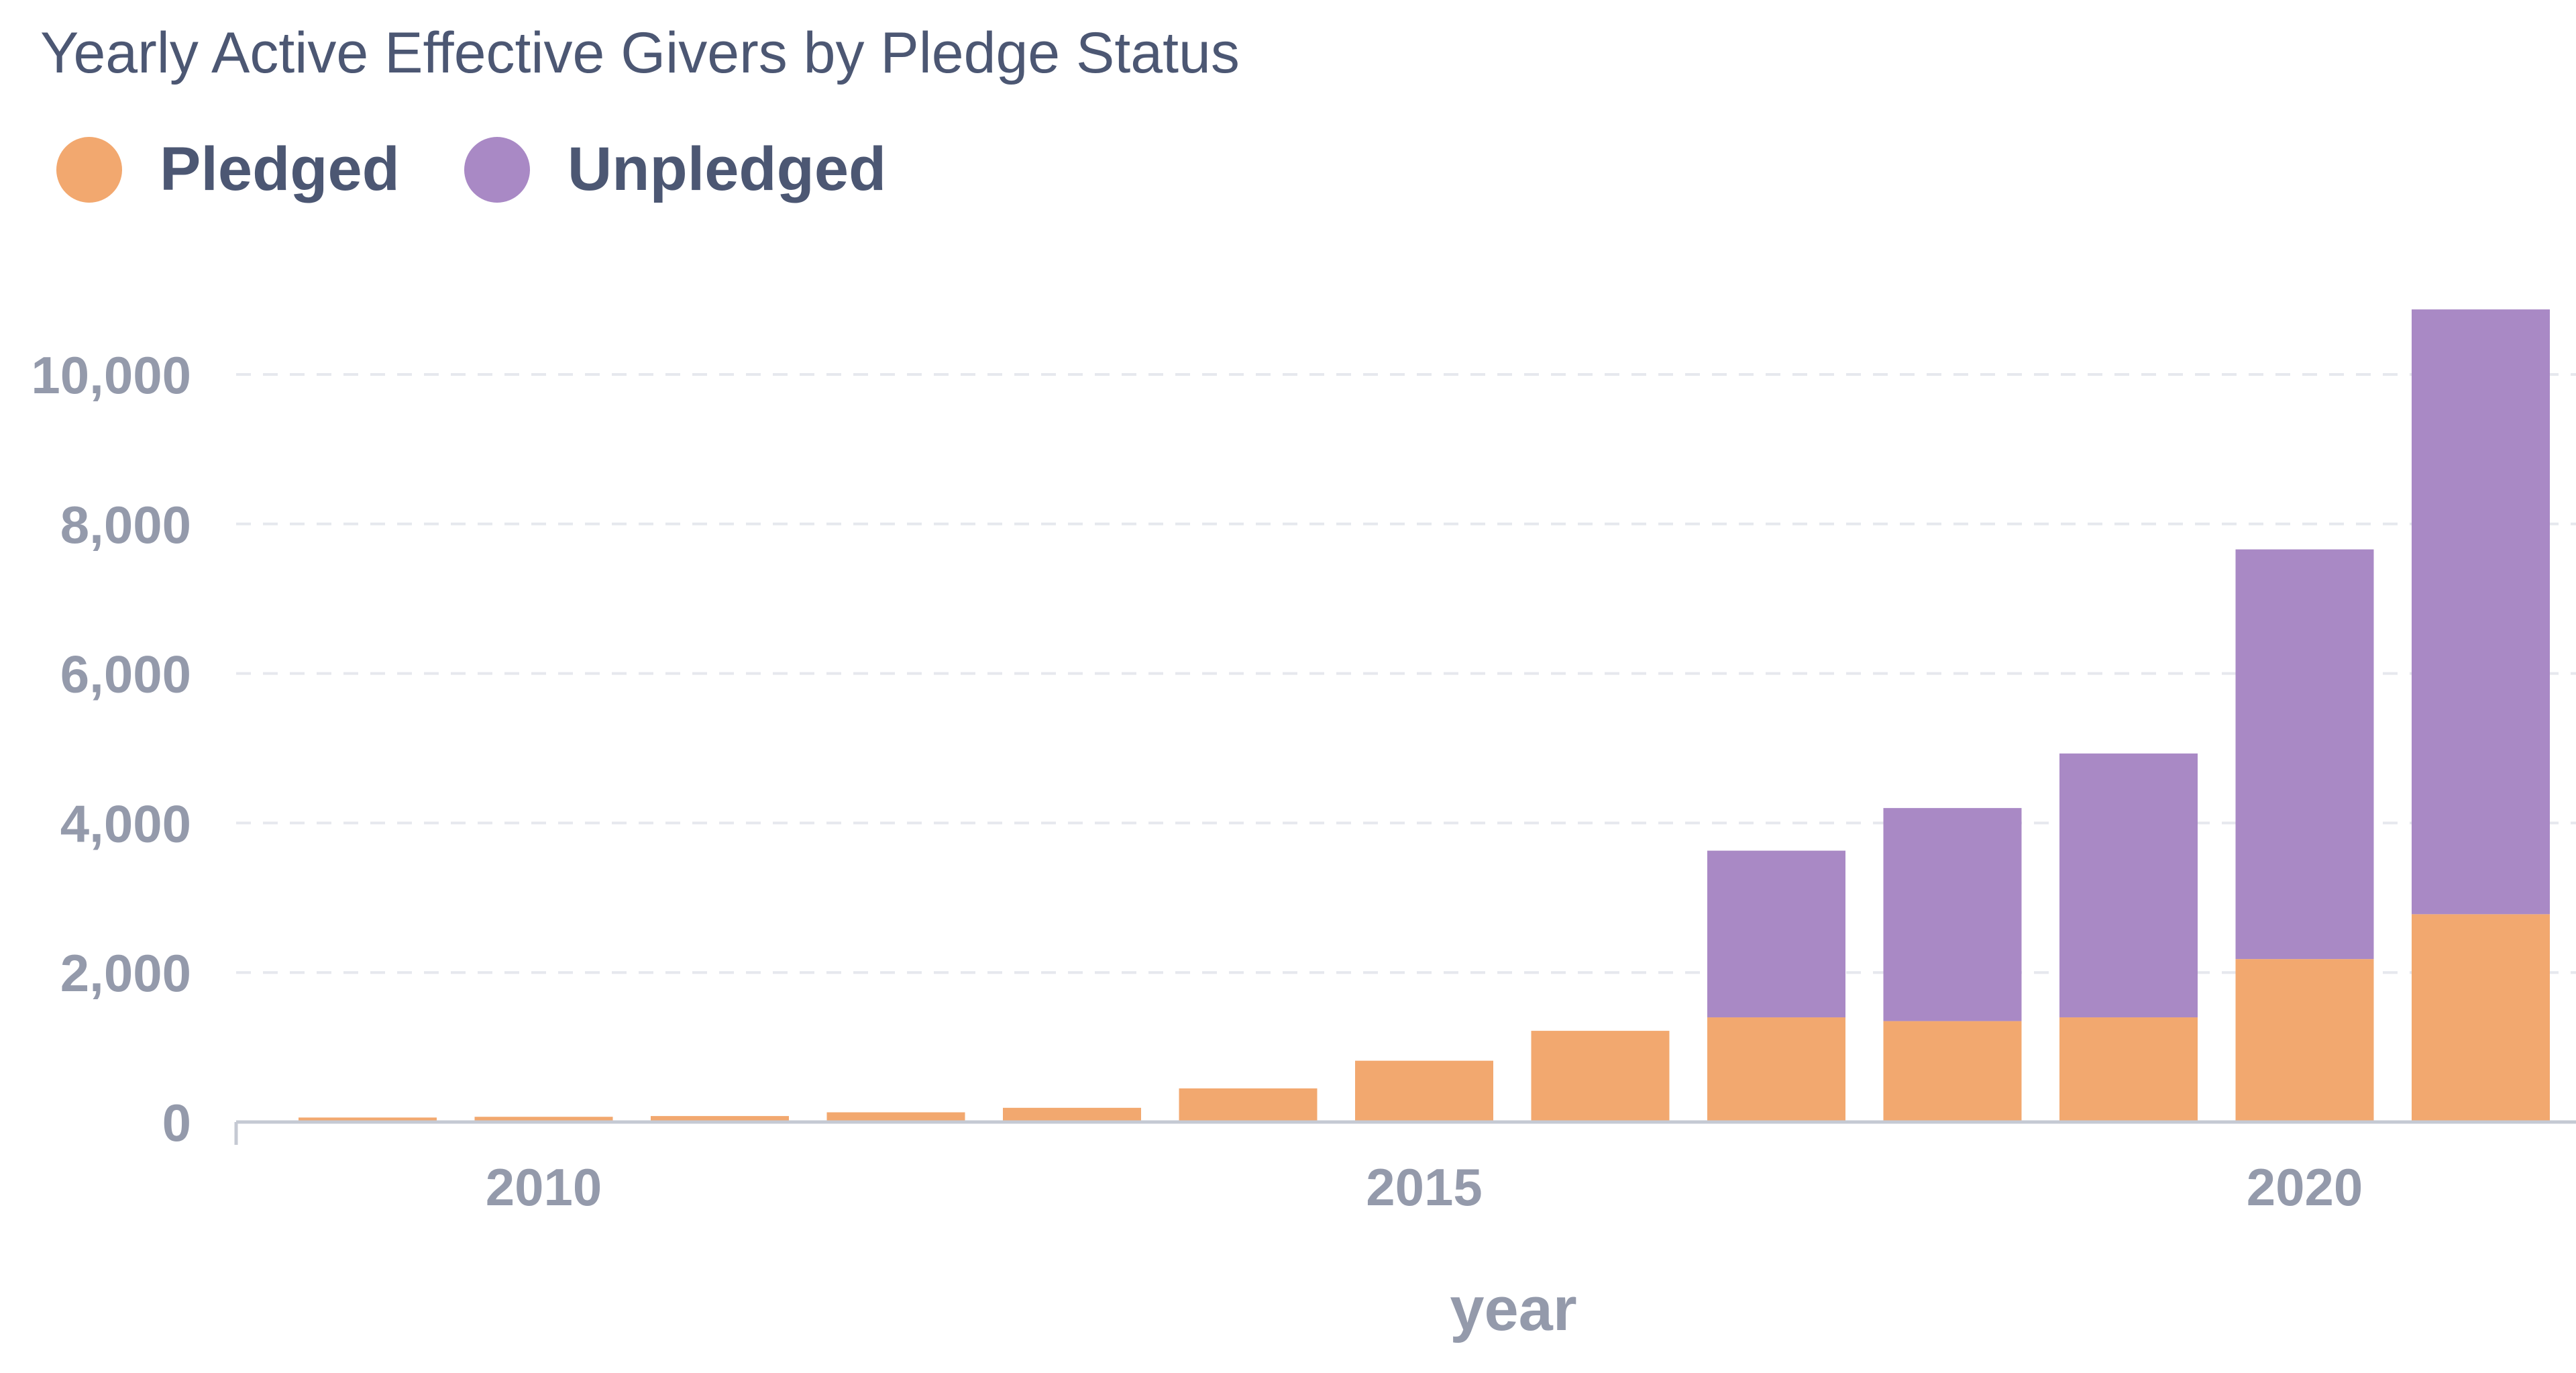 This screenshot has width=2576, height=1373. I want to click on bar-pledged-2011, so click(720, 1119).